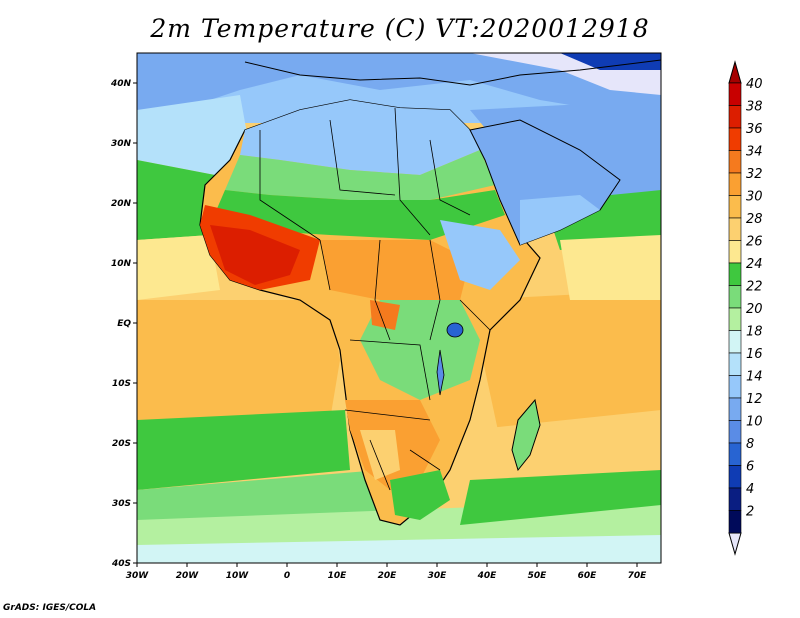 Image resolution: width=800 pixels, height=618 pixels. I want to click on lon-tick-label: 30E, so click(438, 576).